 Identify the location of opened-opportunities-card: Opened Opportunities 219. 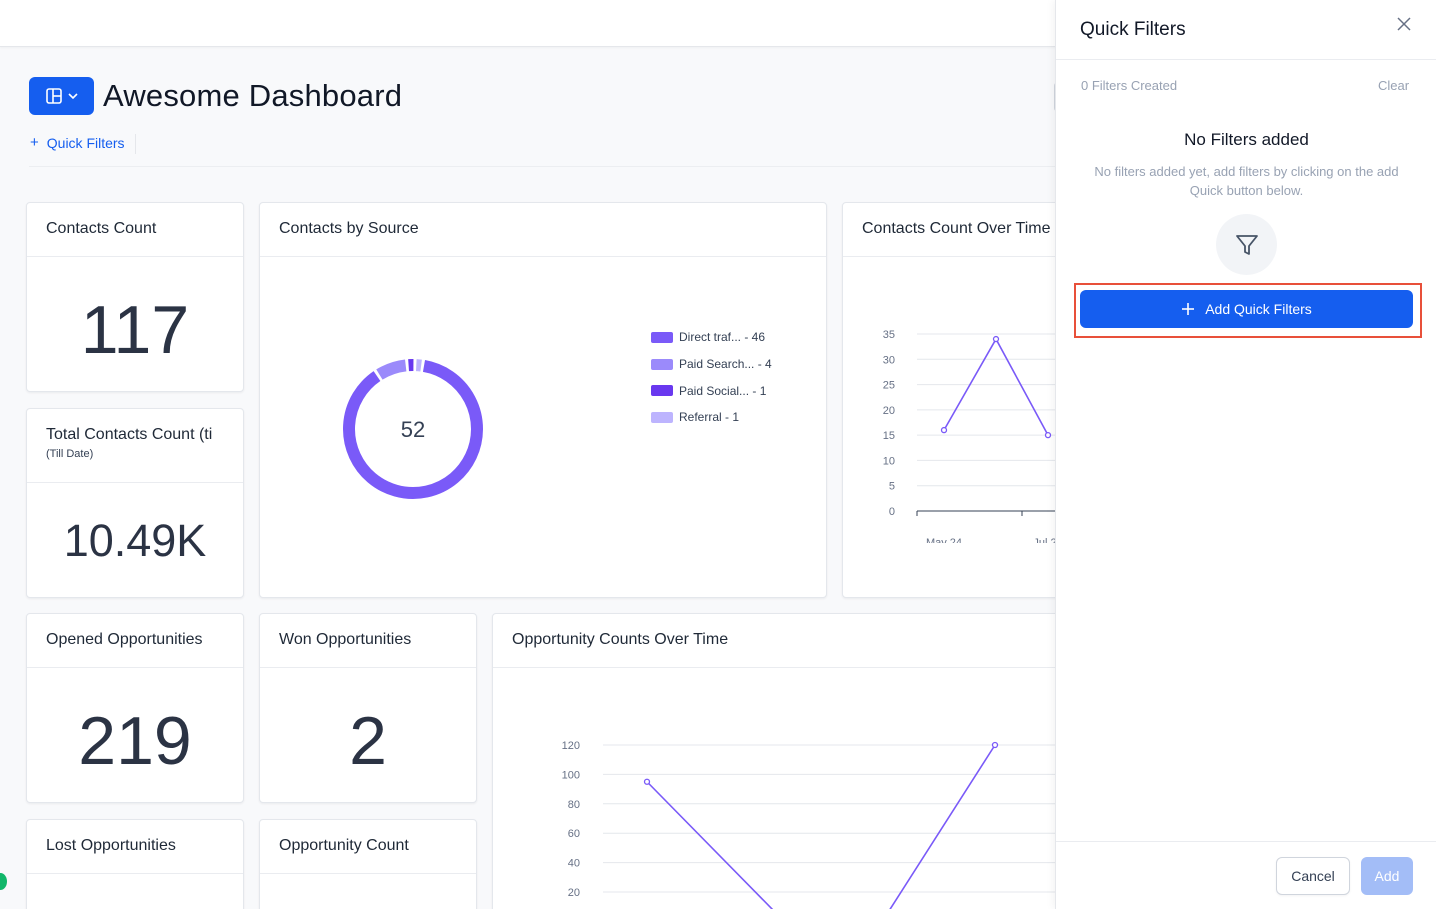
(135, 708).